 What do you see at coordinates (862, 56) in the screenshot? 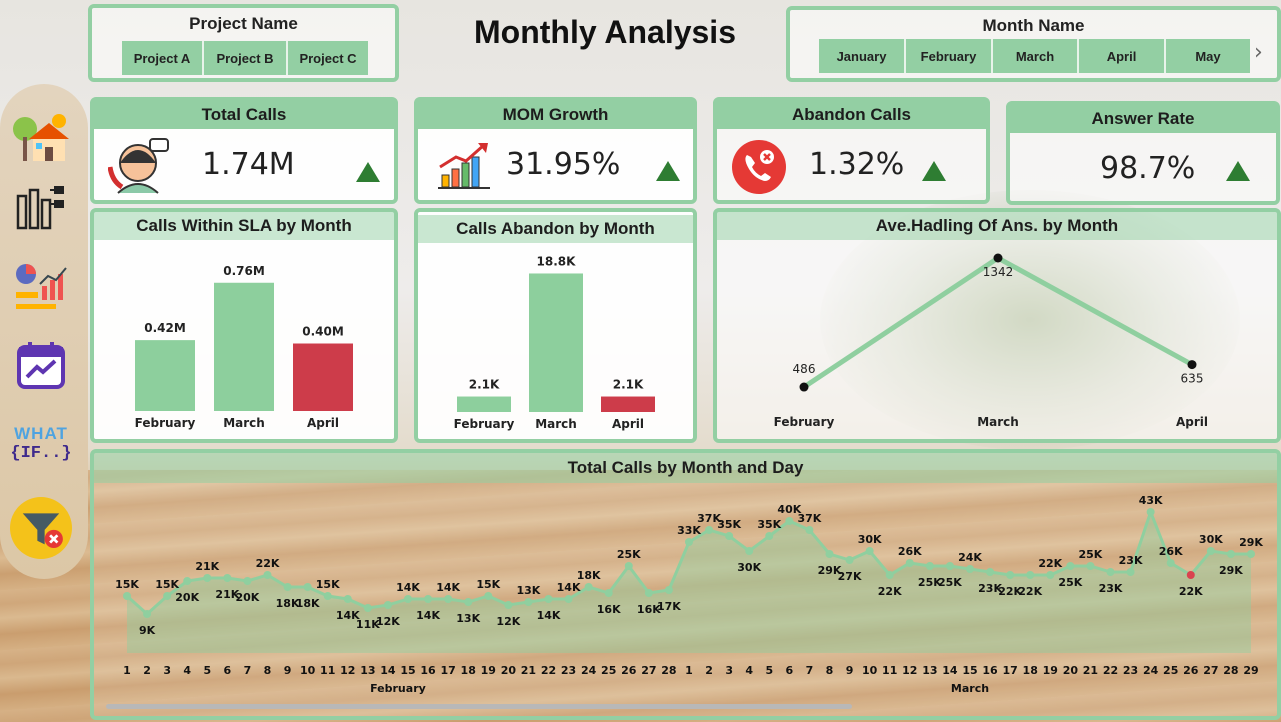
I see `month-option-january: January` at bounding box center [862, 56].